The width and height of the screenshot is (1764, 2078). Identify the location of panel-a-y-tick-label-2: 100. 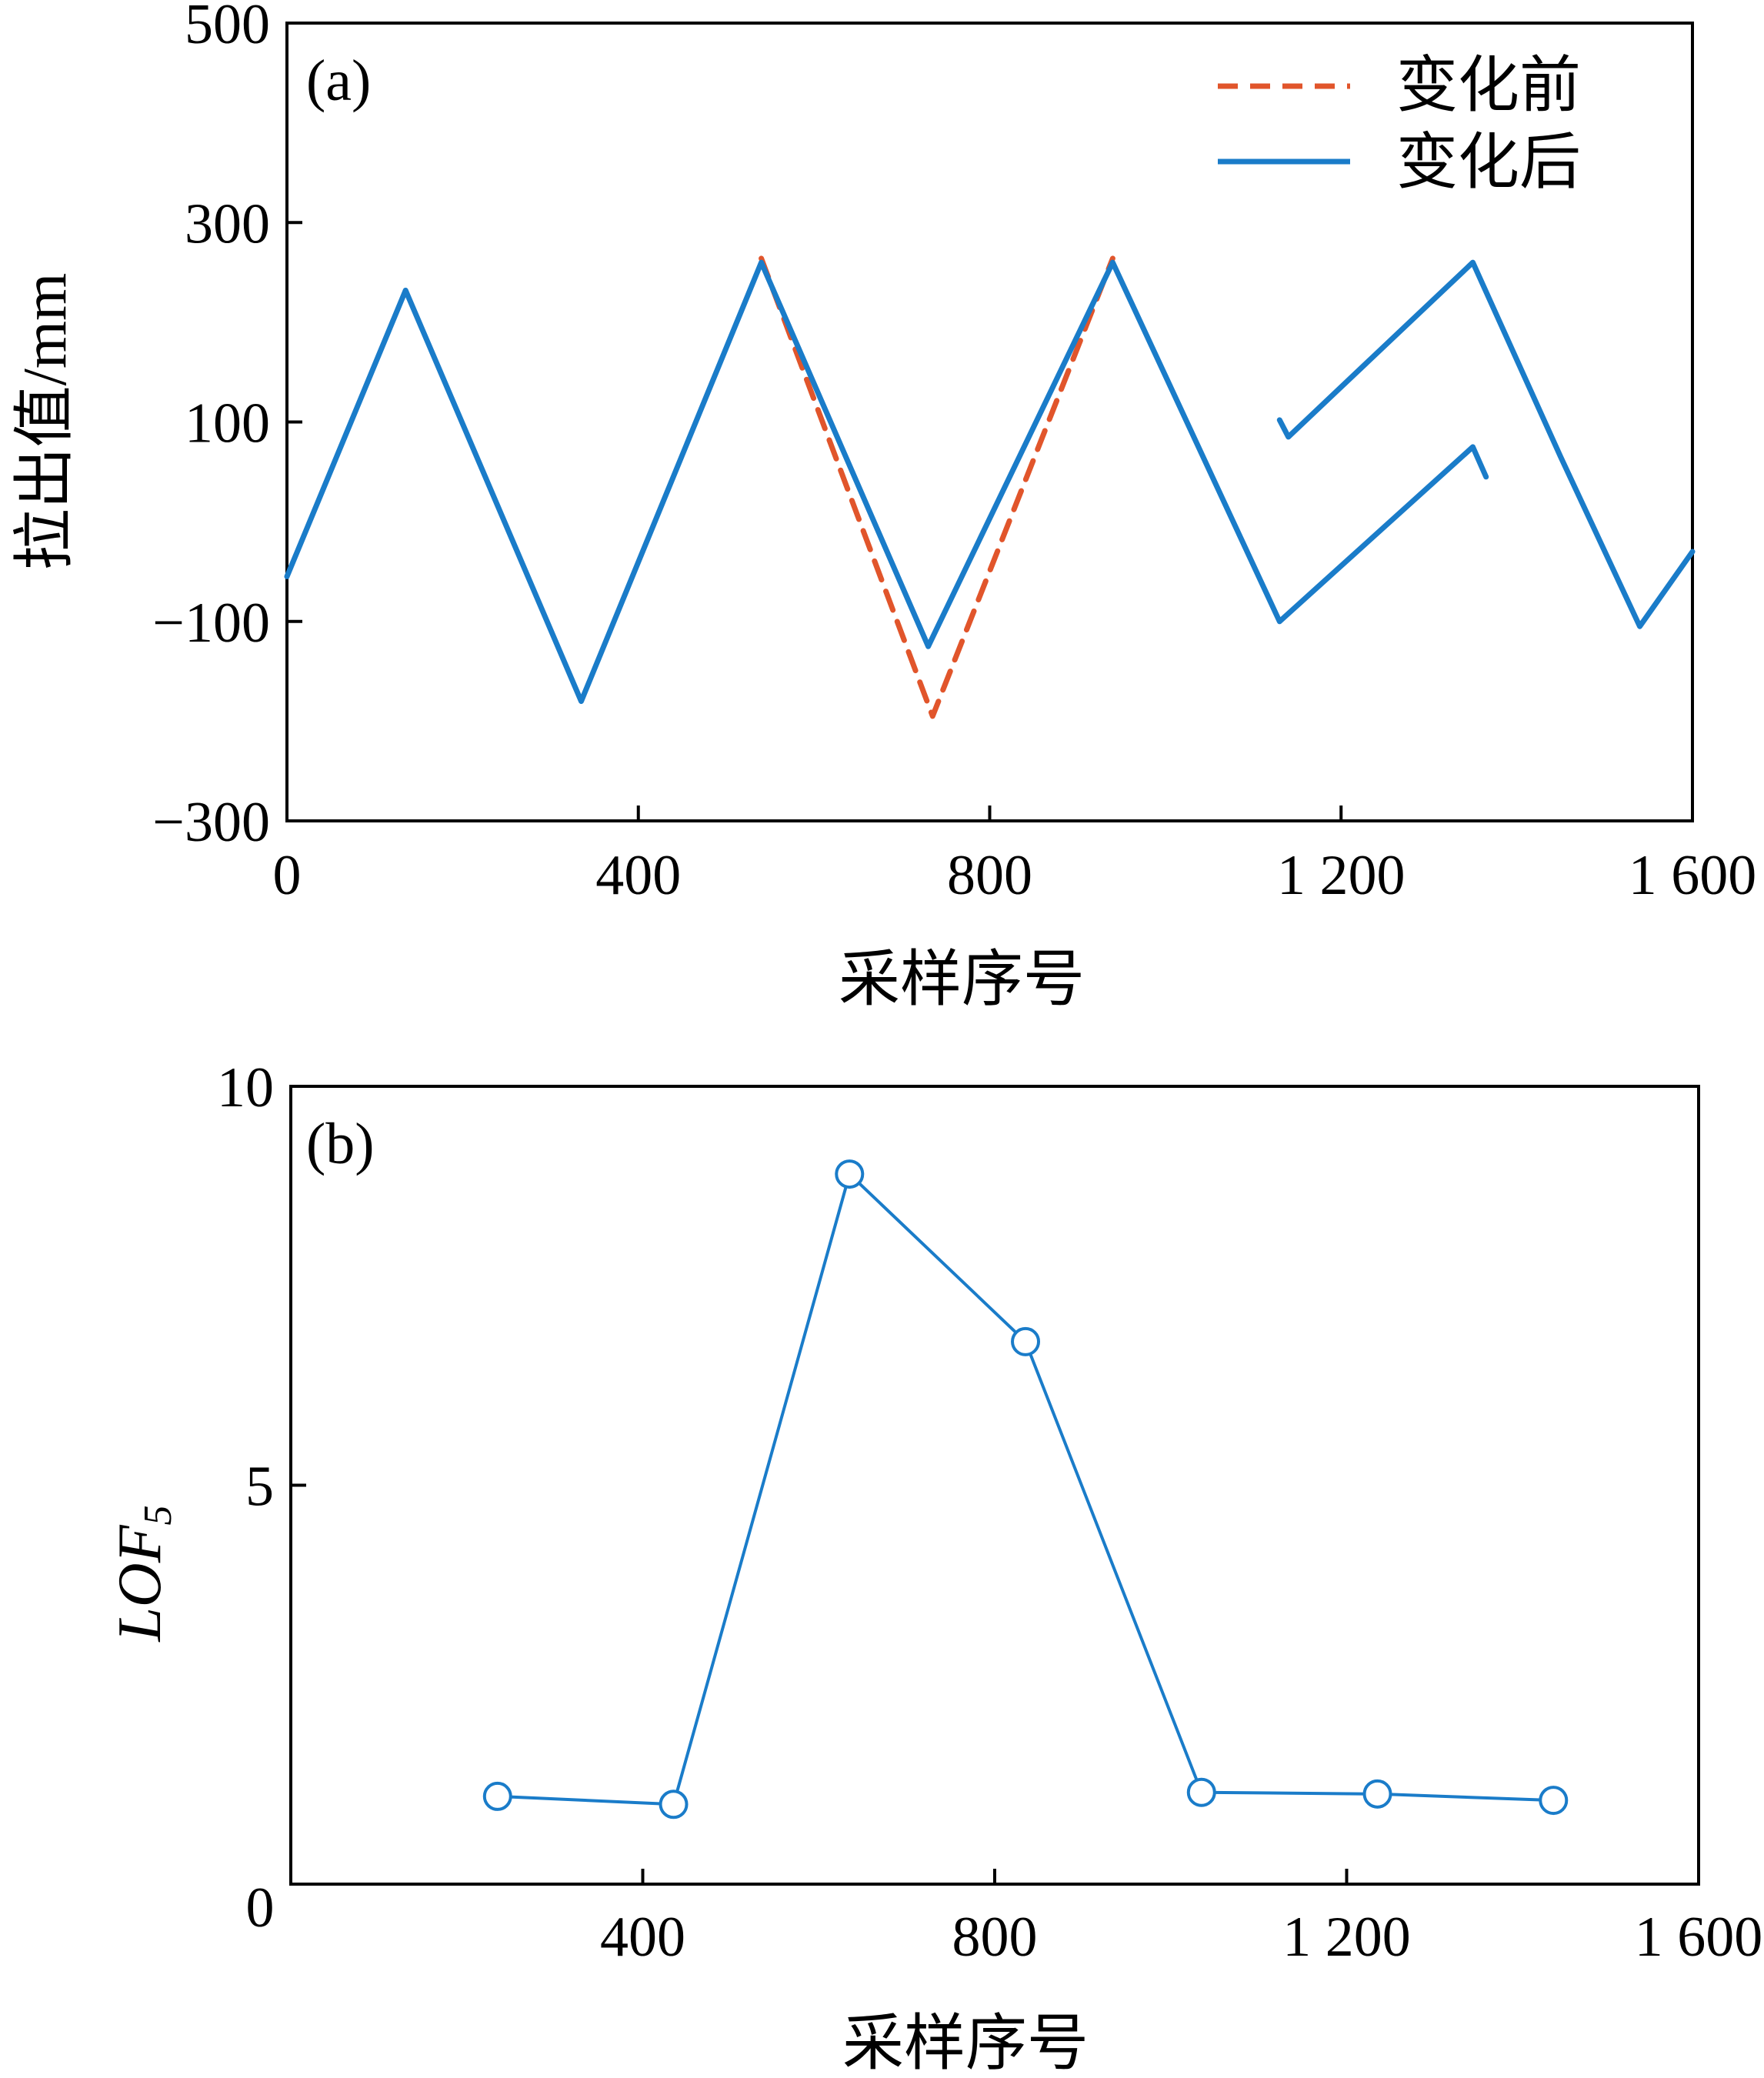
(227, 423).